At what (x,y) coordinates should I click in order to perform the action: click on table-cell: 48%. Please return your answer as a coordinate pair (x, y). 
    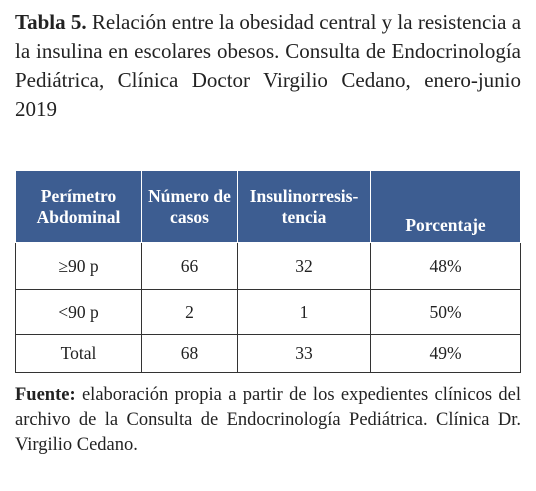
    Looking at the image, I should click on (445, 266).